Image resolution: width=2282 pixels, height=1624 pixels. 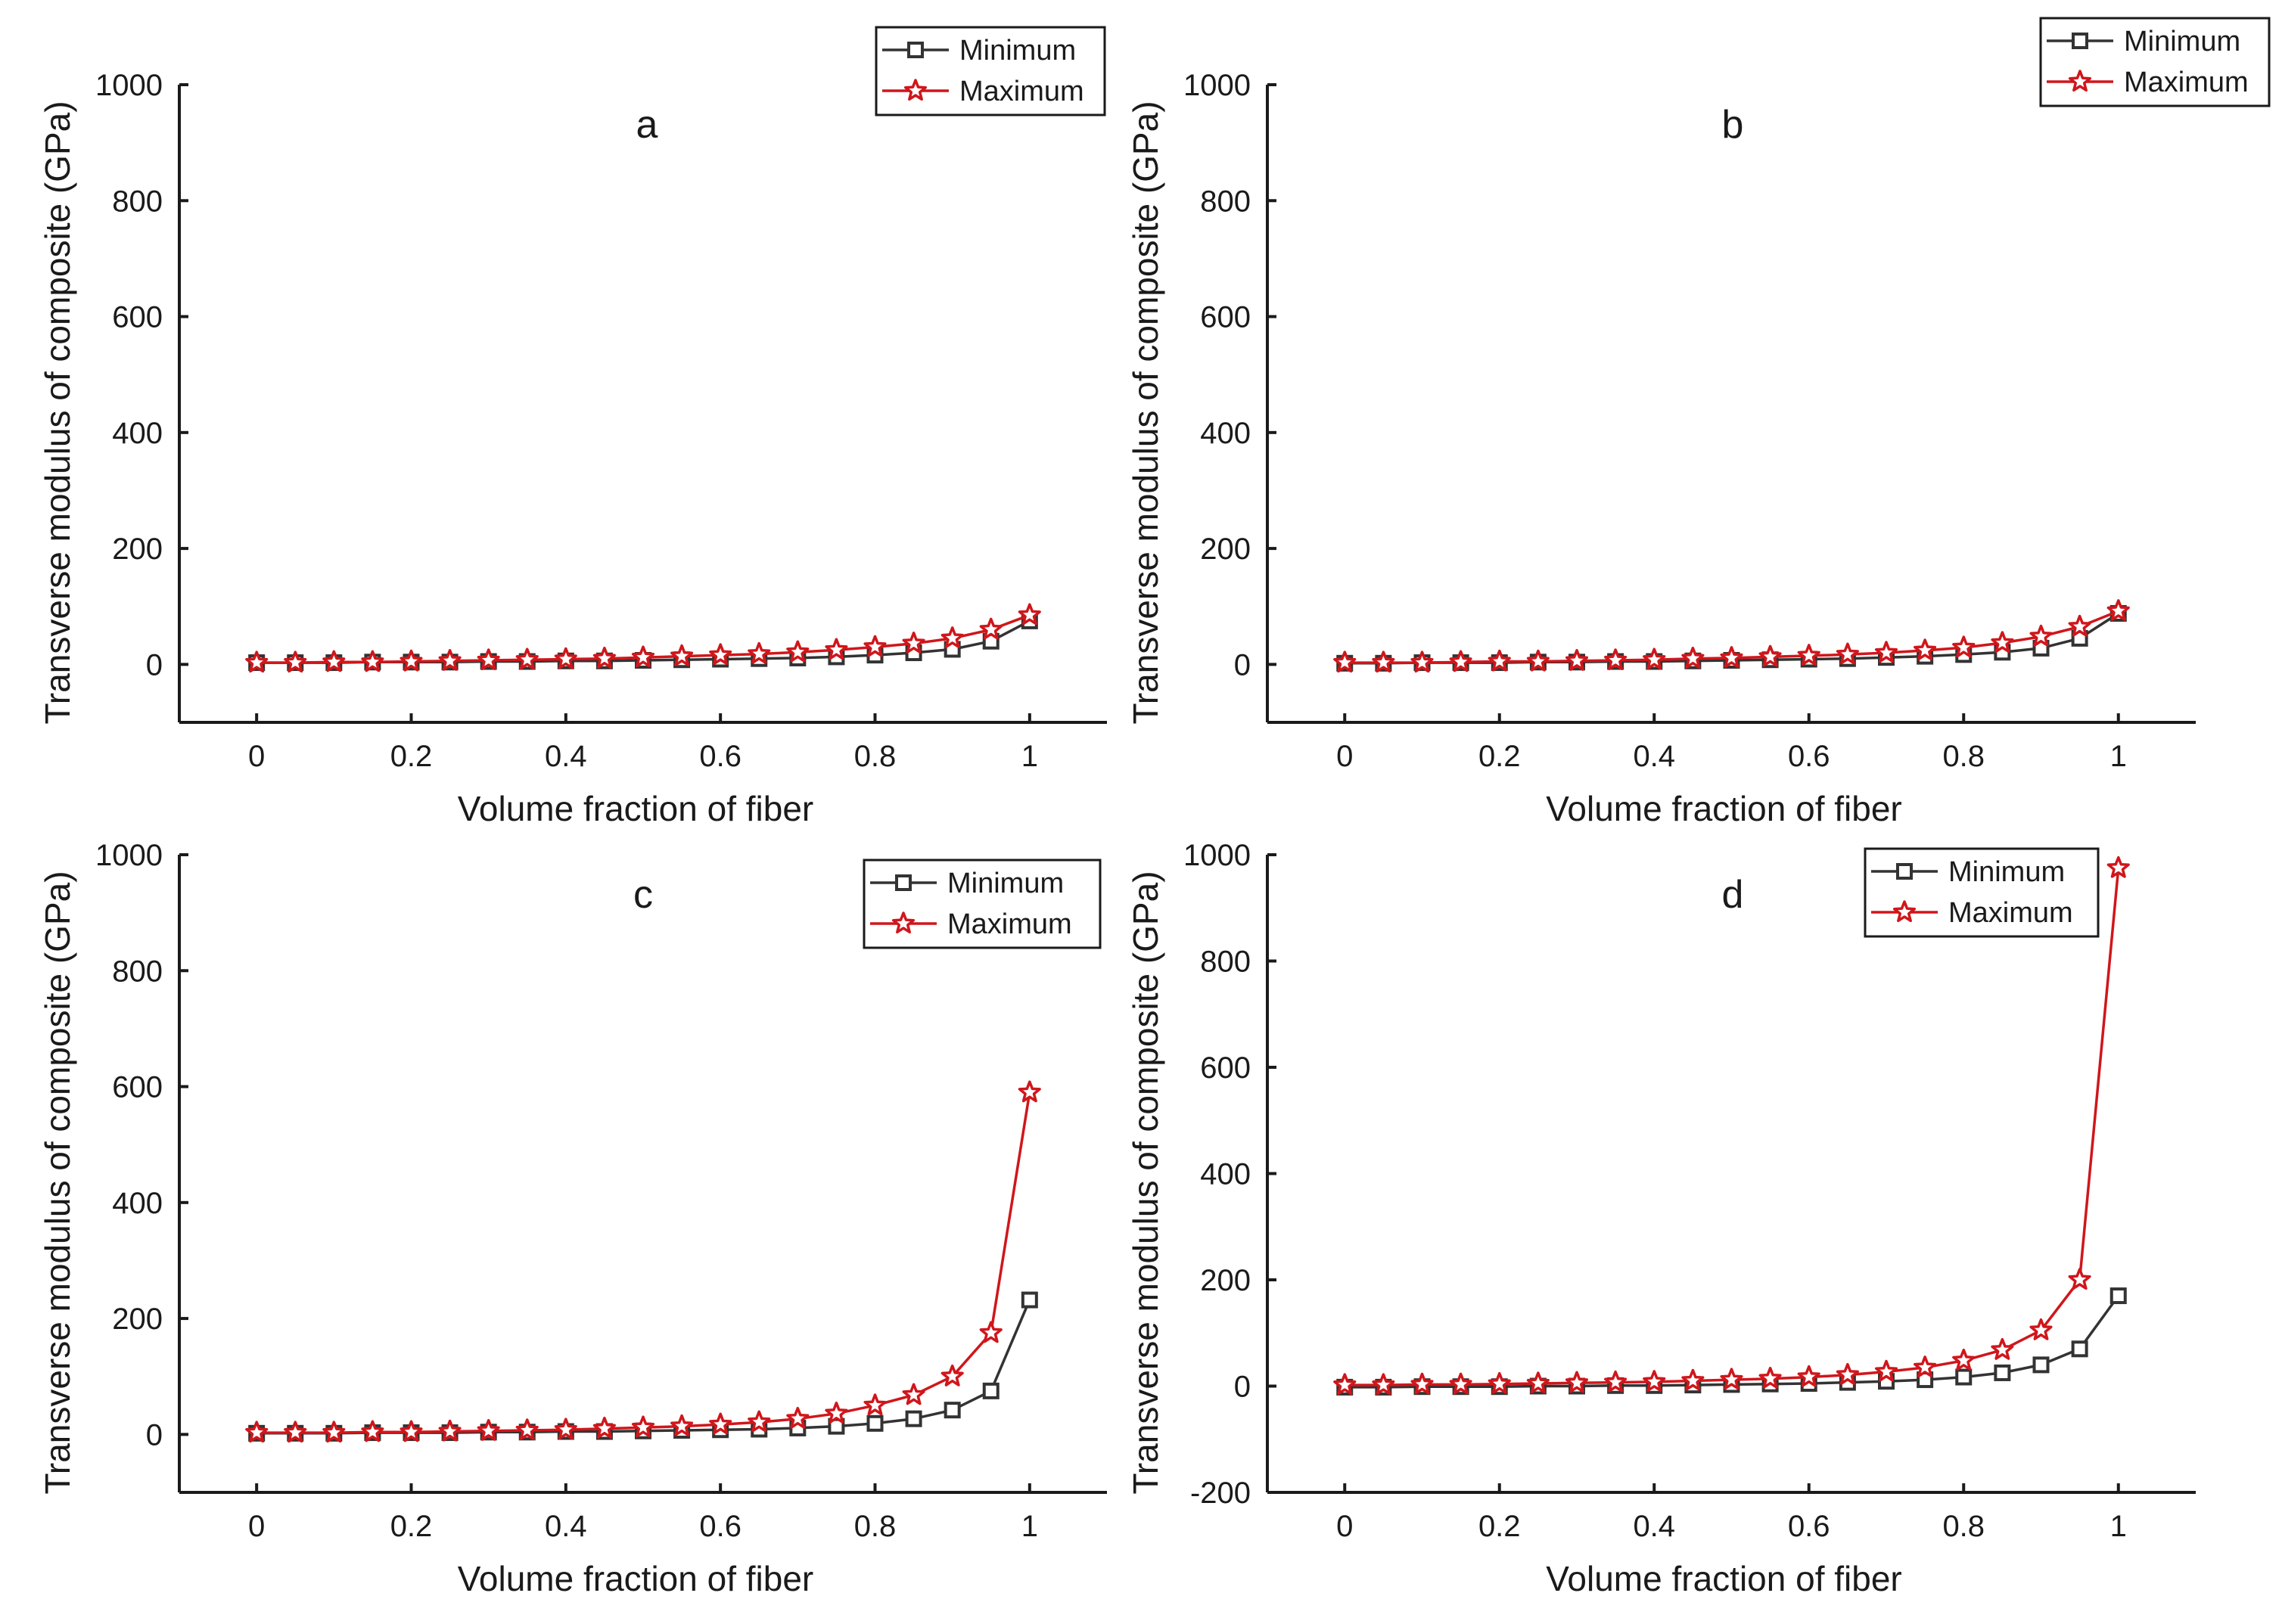 I want to click on legend: Minimum Maximum, so click(x=990, y=71).